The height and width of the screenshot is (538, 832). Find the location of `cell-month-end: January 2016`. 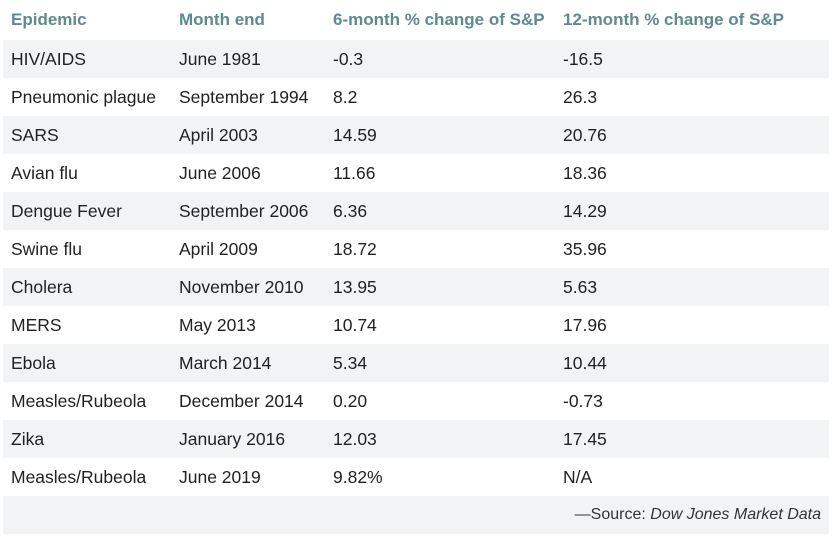

cell-month-end: January 2016 is located at coordinates (248, 439).